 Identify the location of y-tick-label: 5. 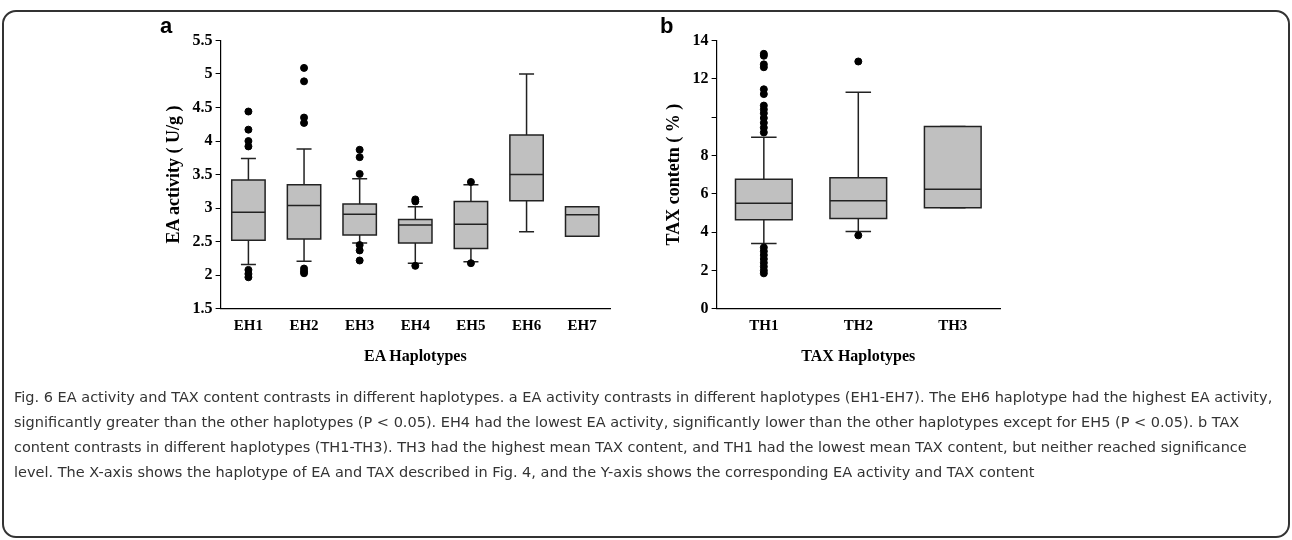
(208, 73).